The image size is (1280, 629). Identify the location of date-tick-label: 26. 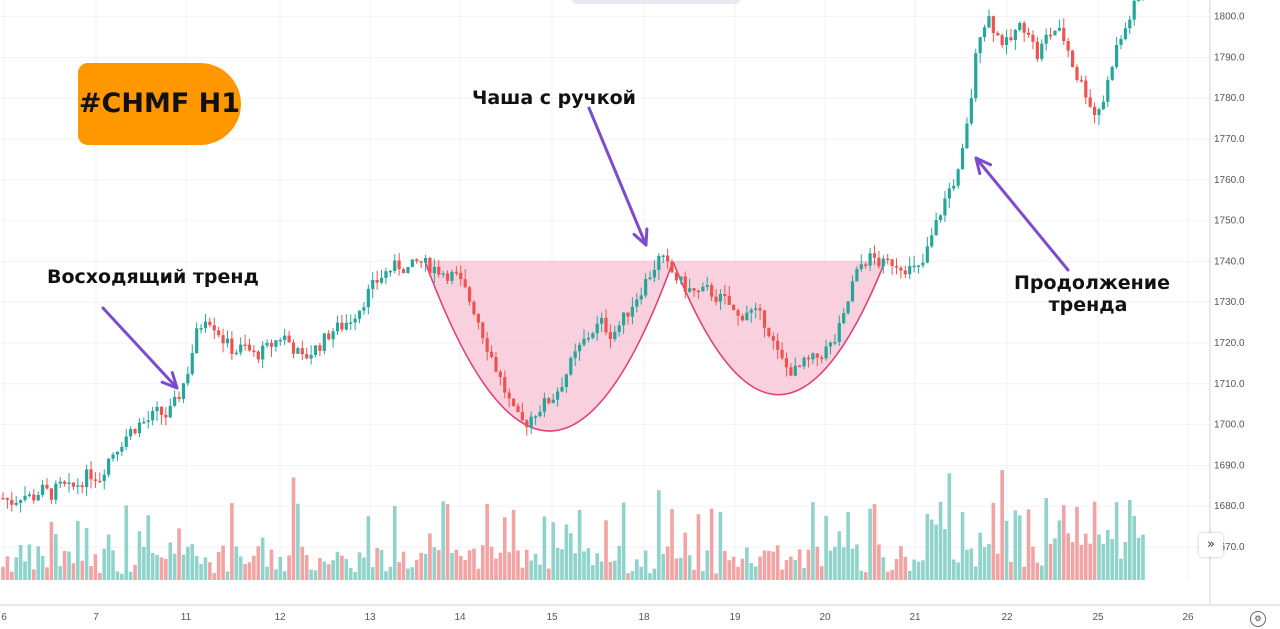
(1188, 617).